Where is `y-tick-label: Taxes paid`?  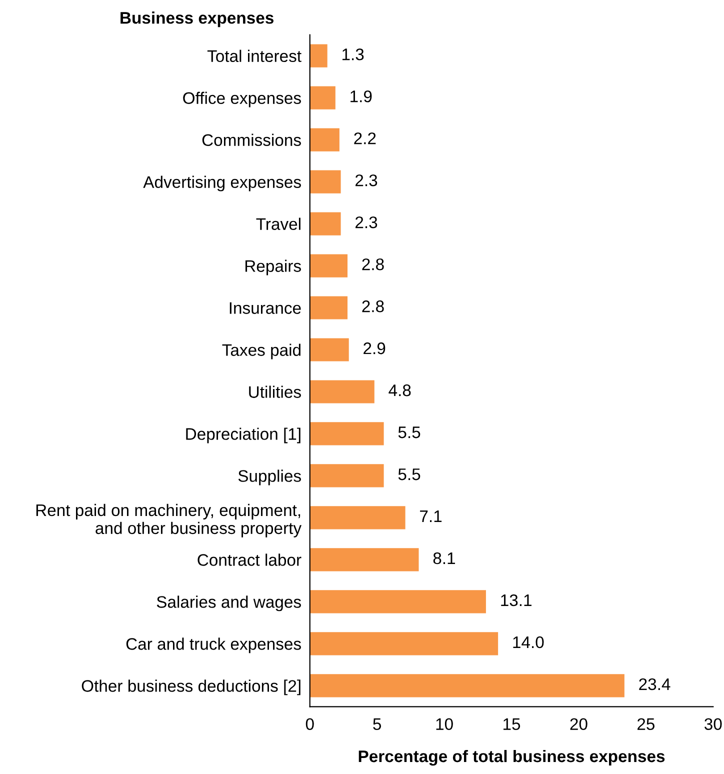 y-tick-label: Taxes paid is located at coordinates (261, 352).